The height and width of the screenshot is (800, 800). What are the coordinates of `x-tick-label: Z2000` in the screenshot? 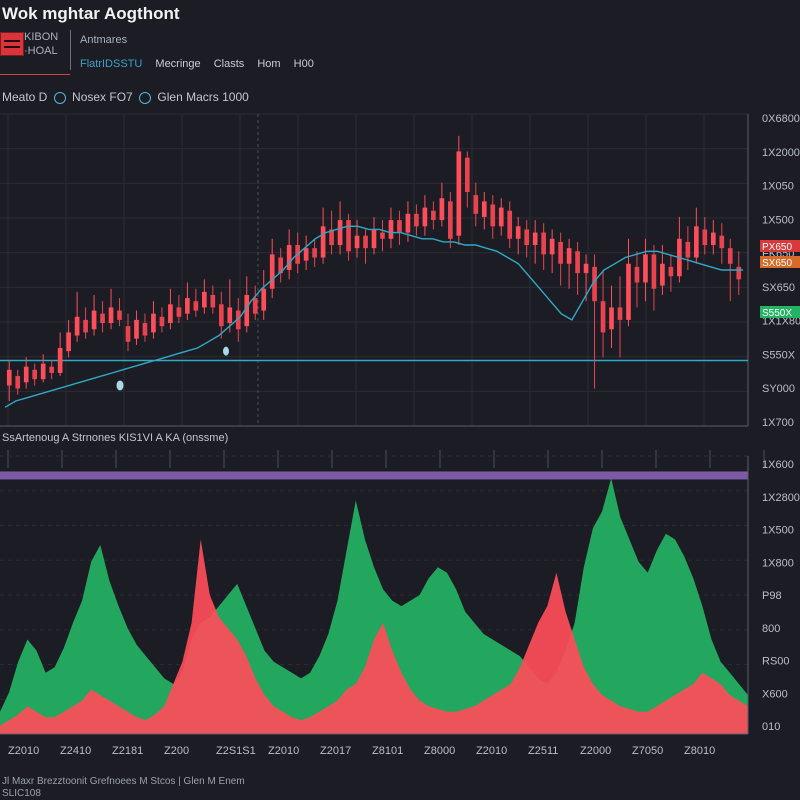 It's located at (595, 751).